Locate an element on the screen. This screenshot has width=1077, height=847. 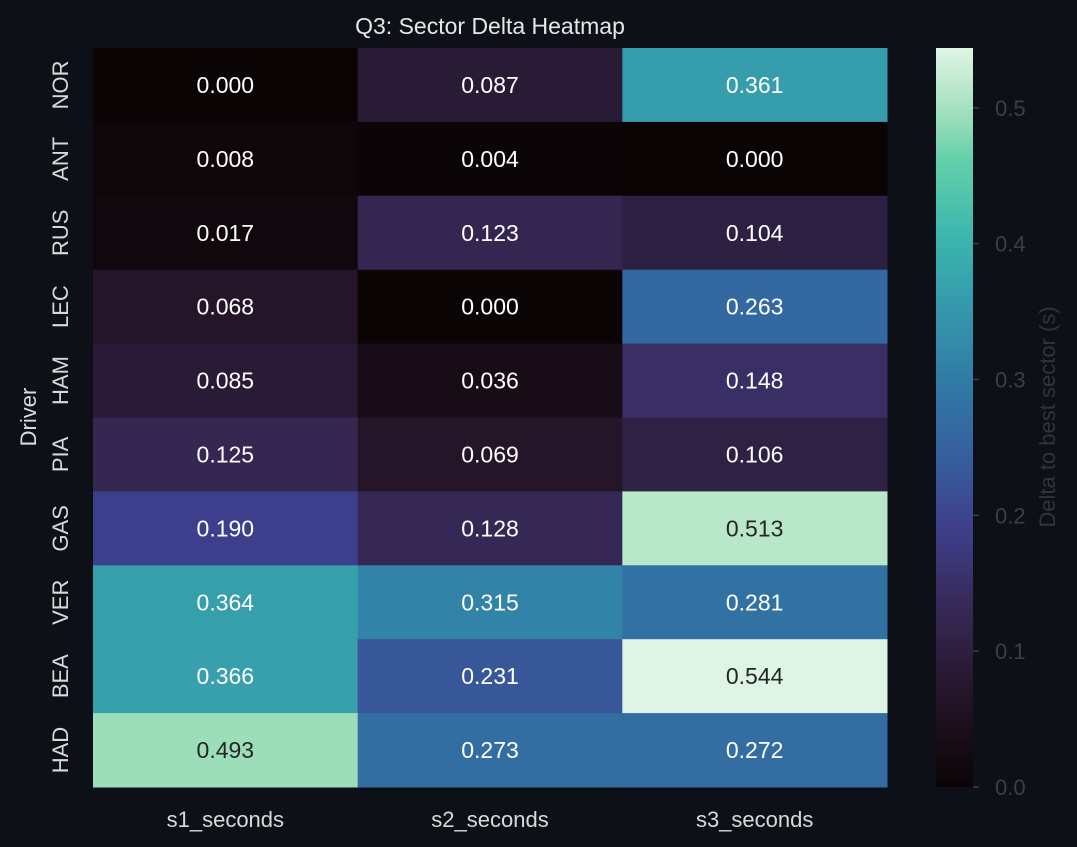
y-tick-label: BEA is located at coordinates (60, 676).